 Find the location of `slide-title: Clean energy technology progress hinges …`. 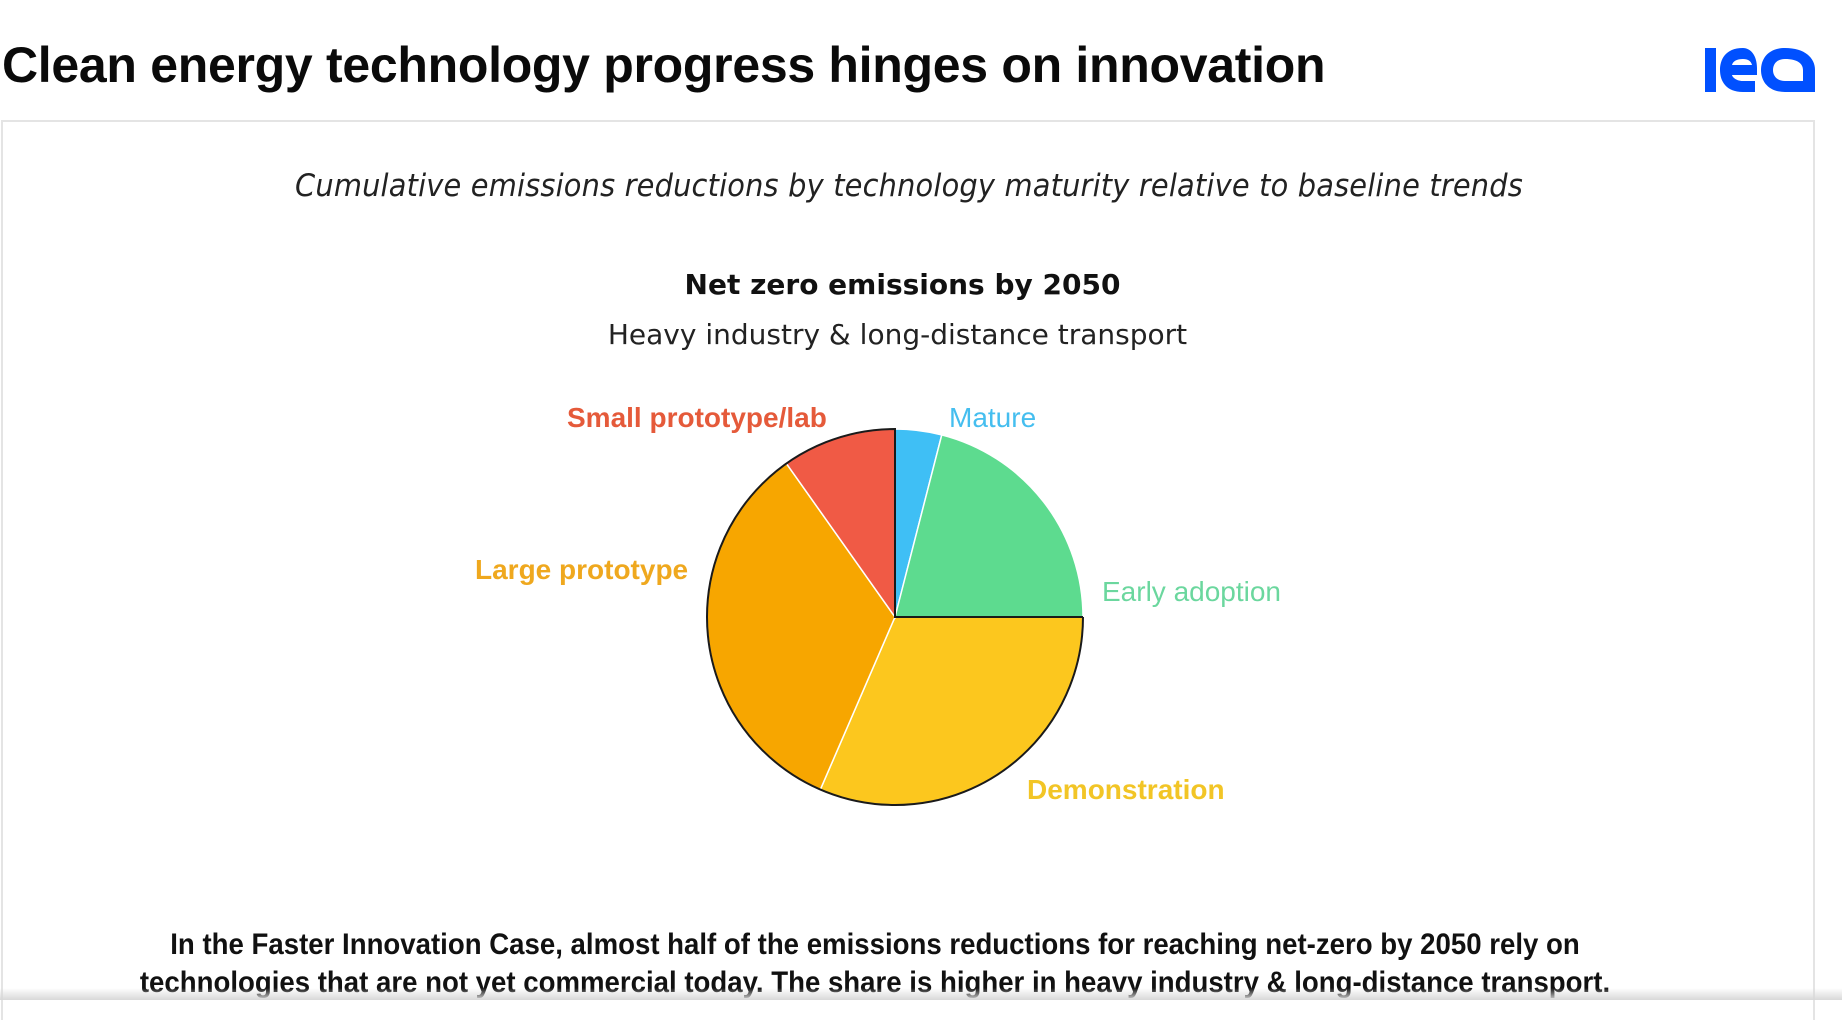

slide-title: Clean energy technology progress hinges … is located at coordinates (664, 65).